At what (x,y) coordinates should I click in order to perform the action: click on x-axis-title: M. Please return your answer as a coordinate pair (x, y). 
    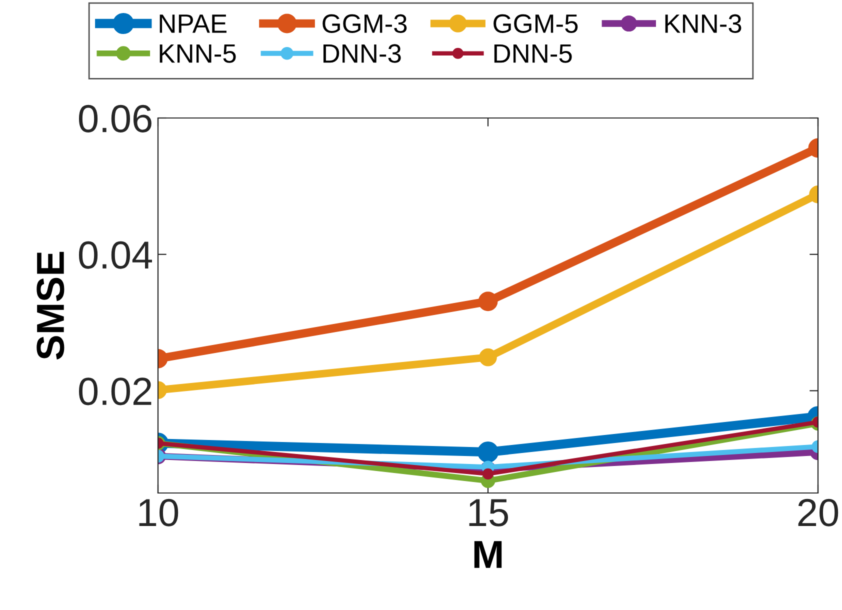
    Looking at the image, I should click on (488, 554).